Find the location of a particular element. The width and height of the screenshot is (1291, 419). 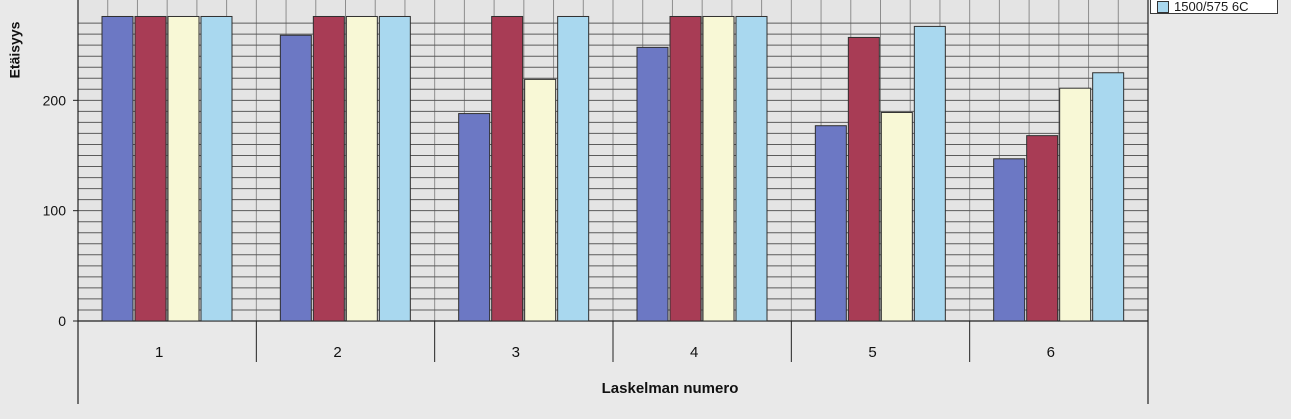

legend-label: 1500/575 6C is located at coordinates (1211, 7).